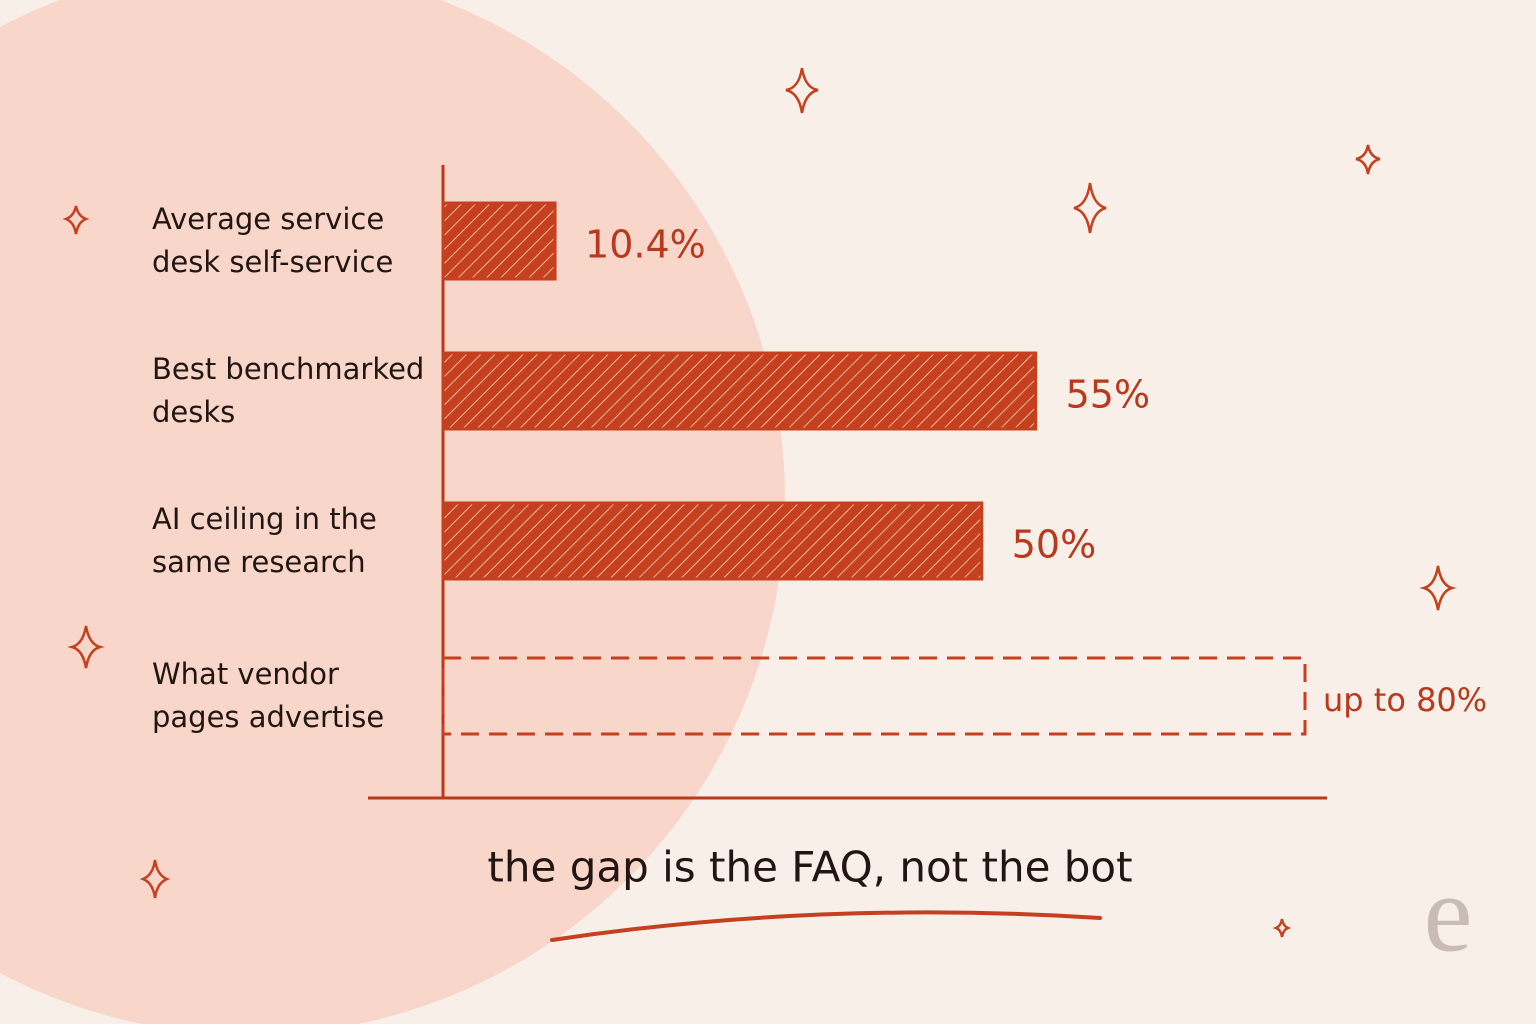 This screenshot has width=1536, height=1024. I want to click on category-label: Average service desk self-service, so click(273, 240).